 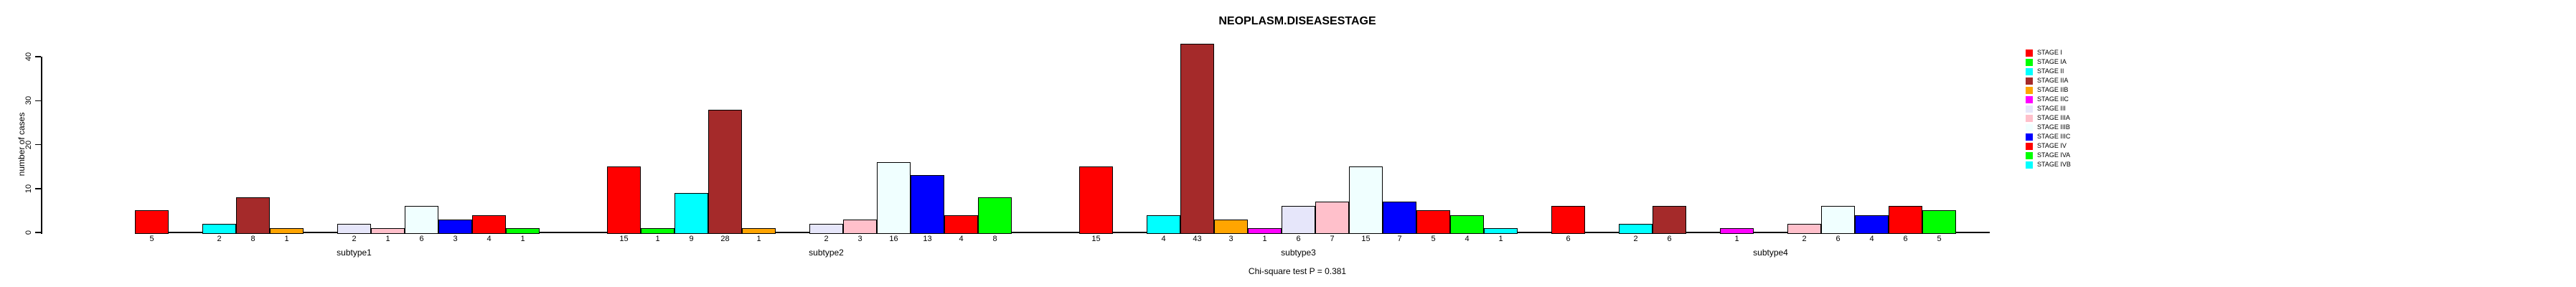 I want to click on legend-item: STAGE II, so click(x=2048, y=71).